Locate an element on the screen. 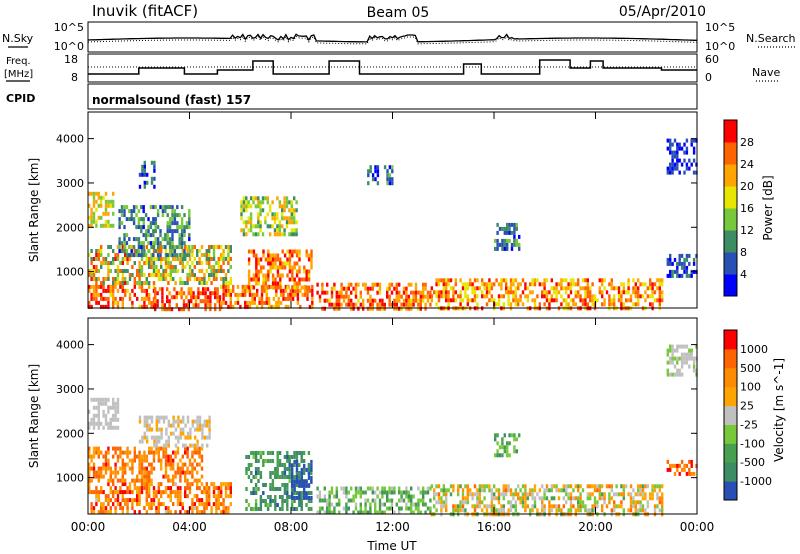  nave-label: Nave is located at coordinates (766, 72).